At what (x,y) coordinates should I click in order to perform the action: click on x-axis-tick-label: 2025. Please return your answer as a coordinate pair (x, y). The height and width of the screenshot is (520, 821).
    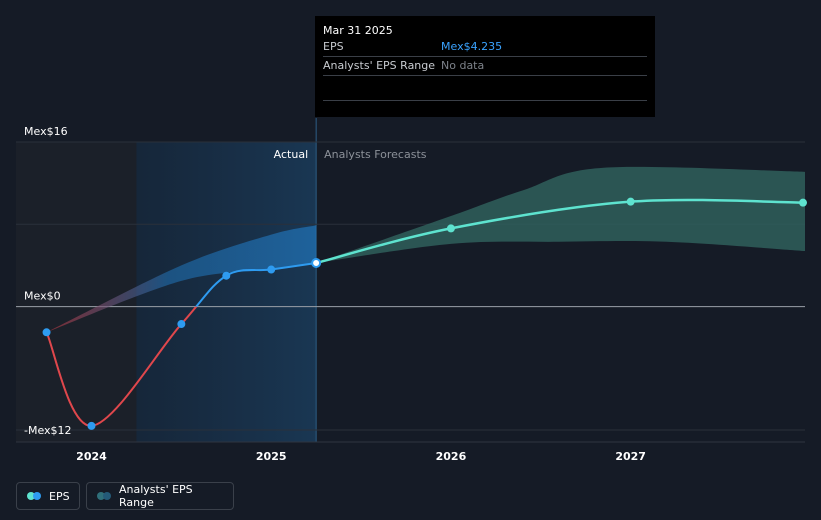
    Looking at the image, I should click on (271, 456).